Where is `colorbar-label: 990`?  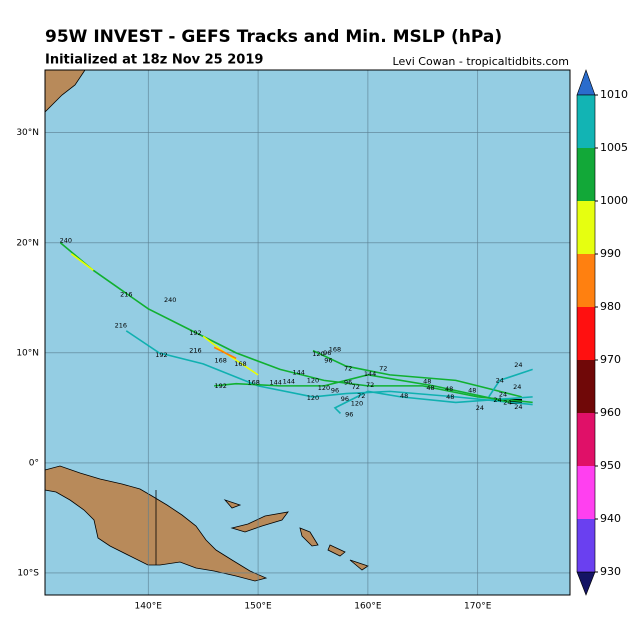
colorbar-label: 990 is located at coordinates (610, 253).